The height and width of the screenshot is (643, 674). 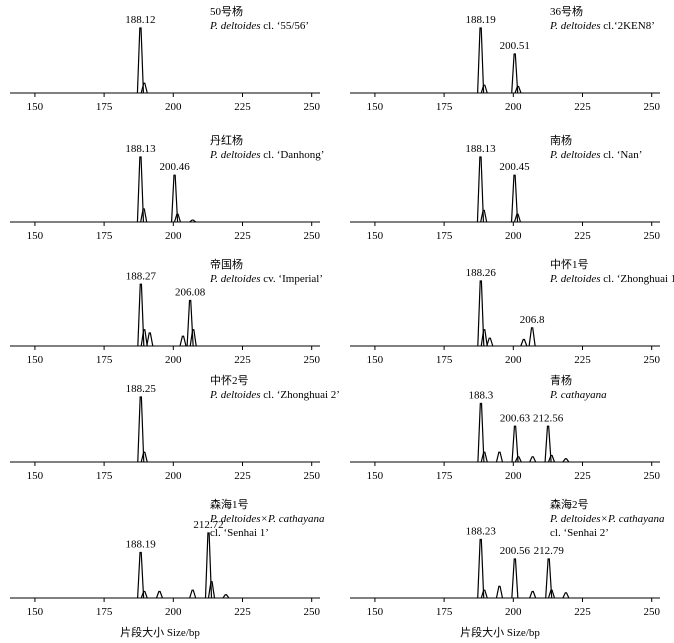 What do you see at coordinates (602, 26) in the screenshot?
I see `species-line: P. deltoides cl.‘2KEN8’` at bounding box center [602, 26].